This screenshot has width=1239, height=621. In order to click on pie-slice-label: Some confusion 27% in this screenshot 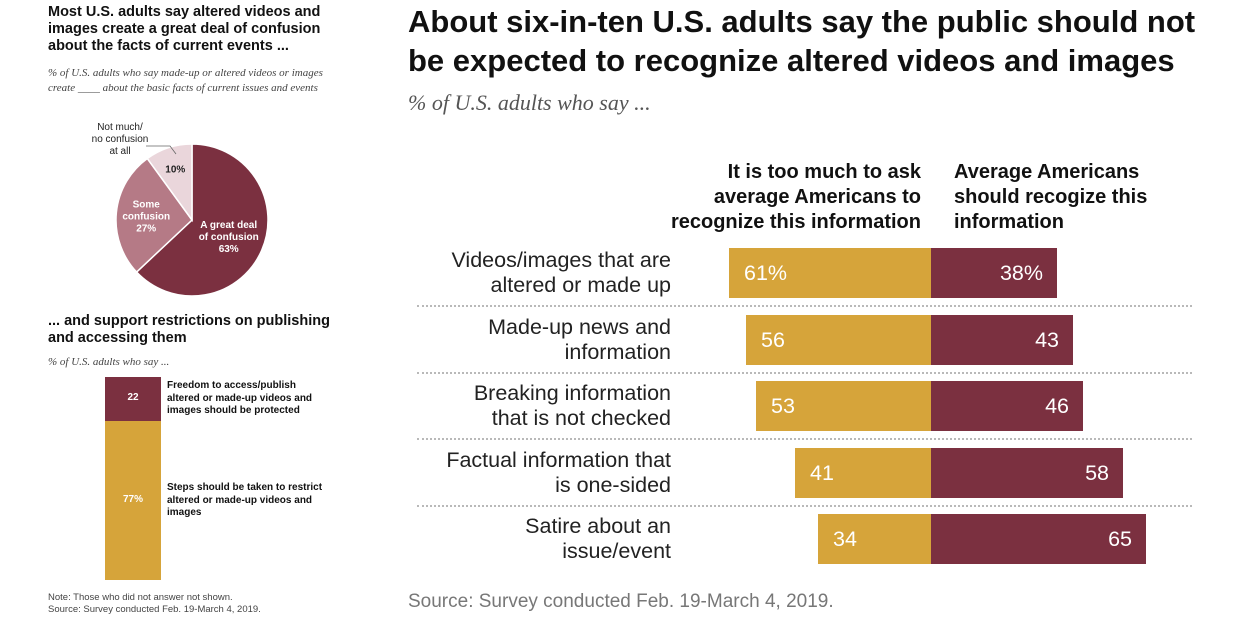, I will do `click(146, 217)`.